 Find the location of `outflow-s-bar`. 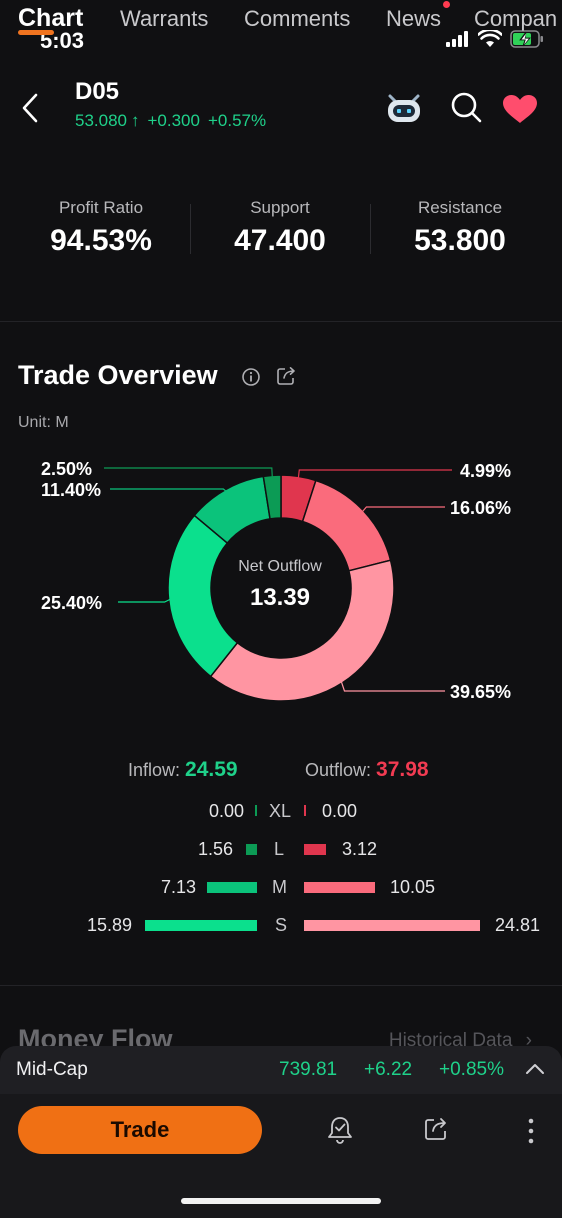

outflow-s-bar is located at coordinates (392, 925).